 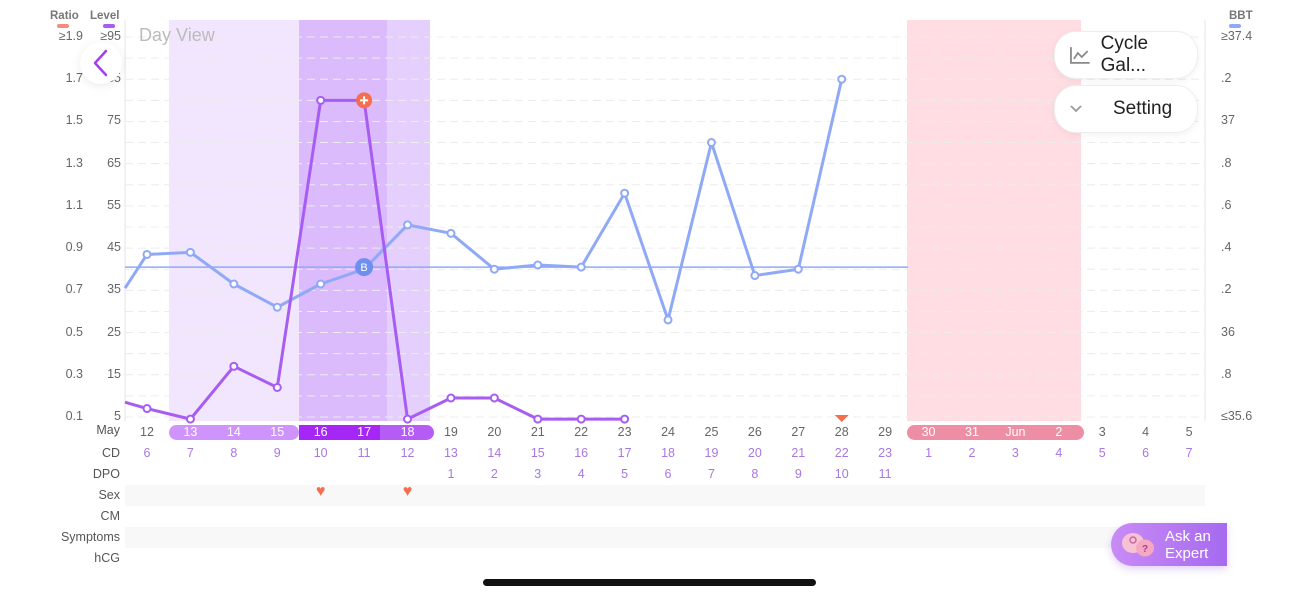 What do you see at coordinates (755, 474) in the screenshot?
I see `dpo-cell: 8` at bounding box center [755, 474].